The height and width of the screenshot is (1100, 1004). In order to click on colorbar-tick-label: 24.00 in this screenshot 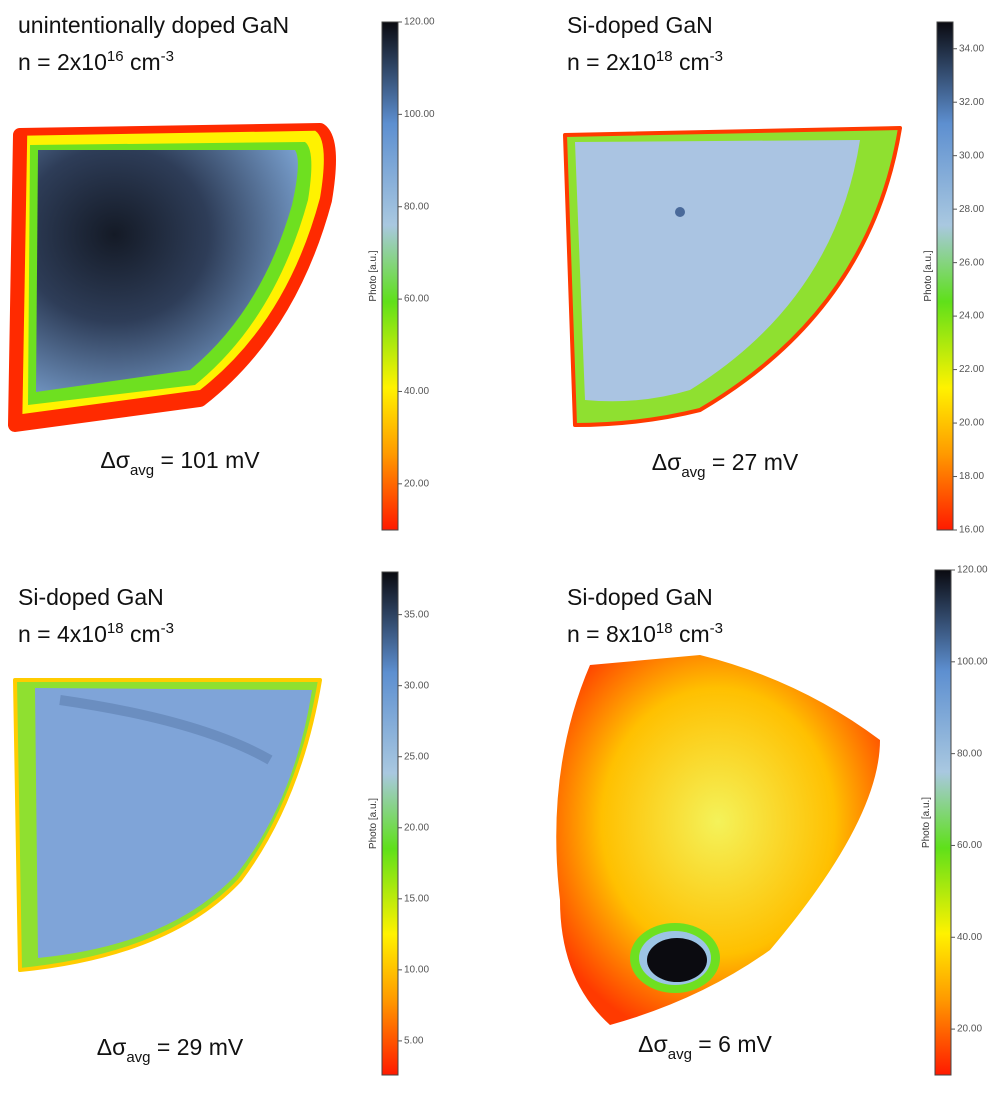, I will do `click(971, 316)`.